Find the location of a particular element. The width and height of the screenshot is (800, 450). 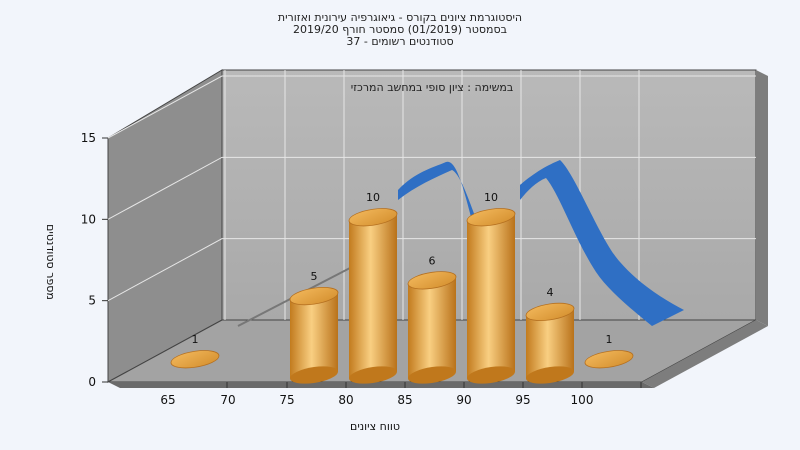

data-label-75: 5 is located at coordinates (314, 276).